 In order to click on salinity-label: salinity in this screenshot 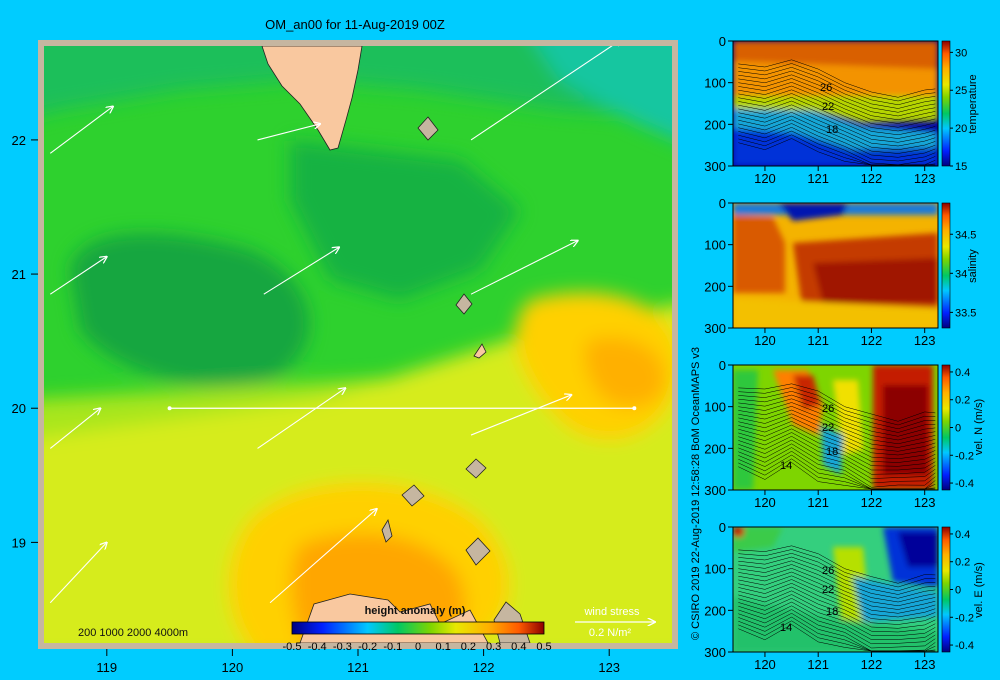, I will do `click(973, 266)`.